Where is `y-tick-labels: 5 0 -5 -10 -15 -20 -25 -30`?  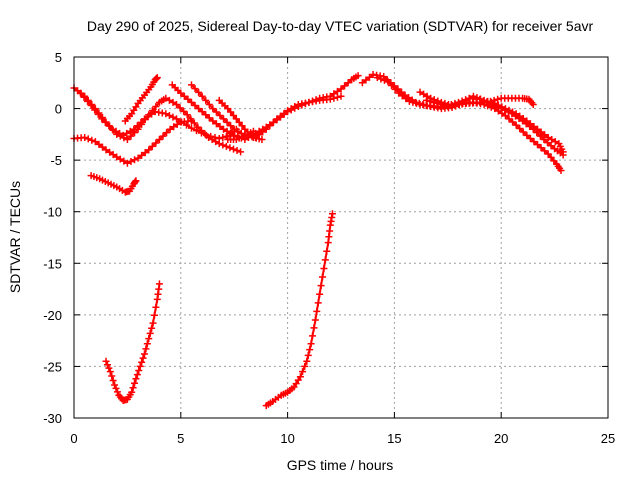
y-tick-labels: 5 0 -5 -10 -15 -20 -25 -30 is located at coordinates (52, 238).